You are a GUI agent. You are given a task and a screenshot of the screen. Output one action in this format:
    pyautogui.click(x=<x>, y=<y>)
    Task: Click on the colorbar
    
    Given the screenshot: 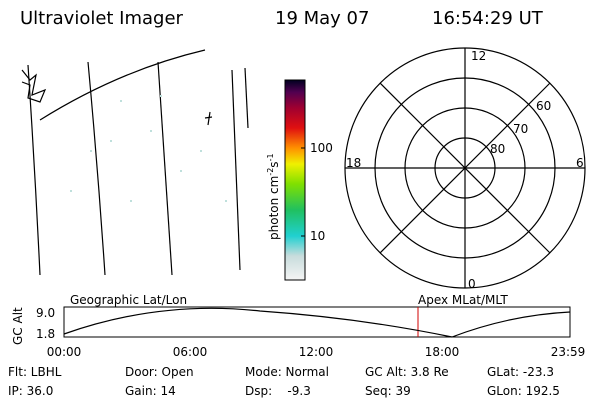 What is the action you would take?
    pyautogui.click(x=295, y=180)
    